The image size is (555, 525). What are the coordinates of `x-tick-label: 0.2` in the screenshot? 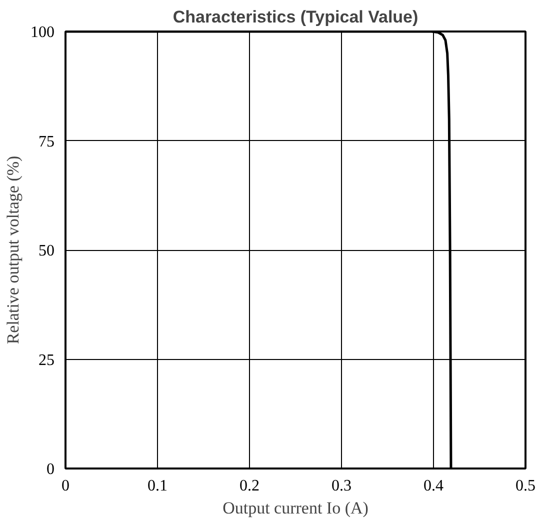 It's located at (250, 486).